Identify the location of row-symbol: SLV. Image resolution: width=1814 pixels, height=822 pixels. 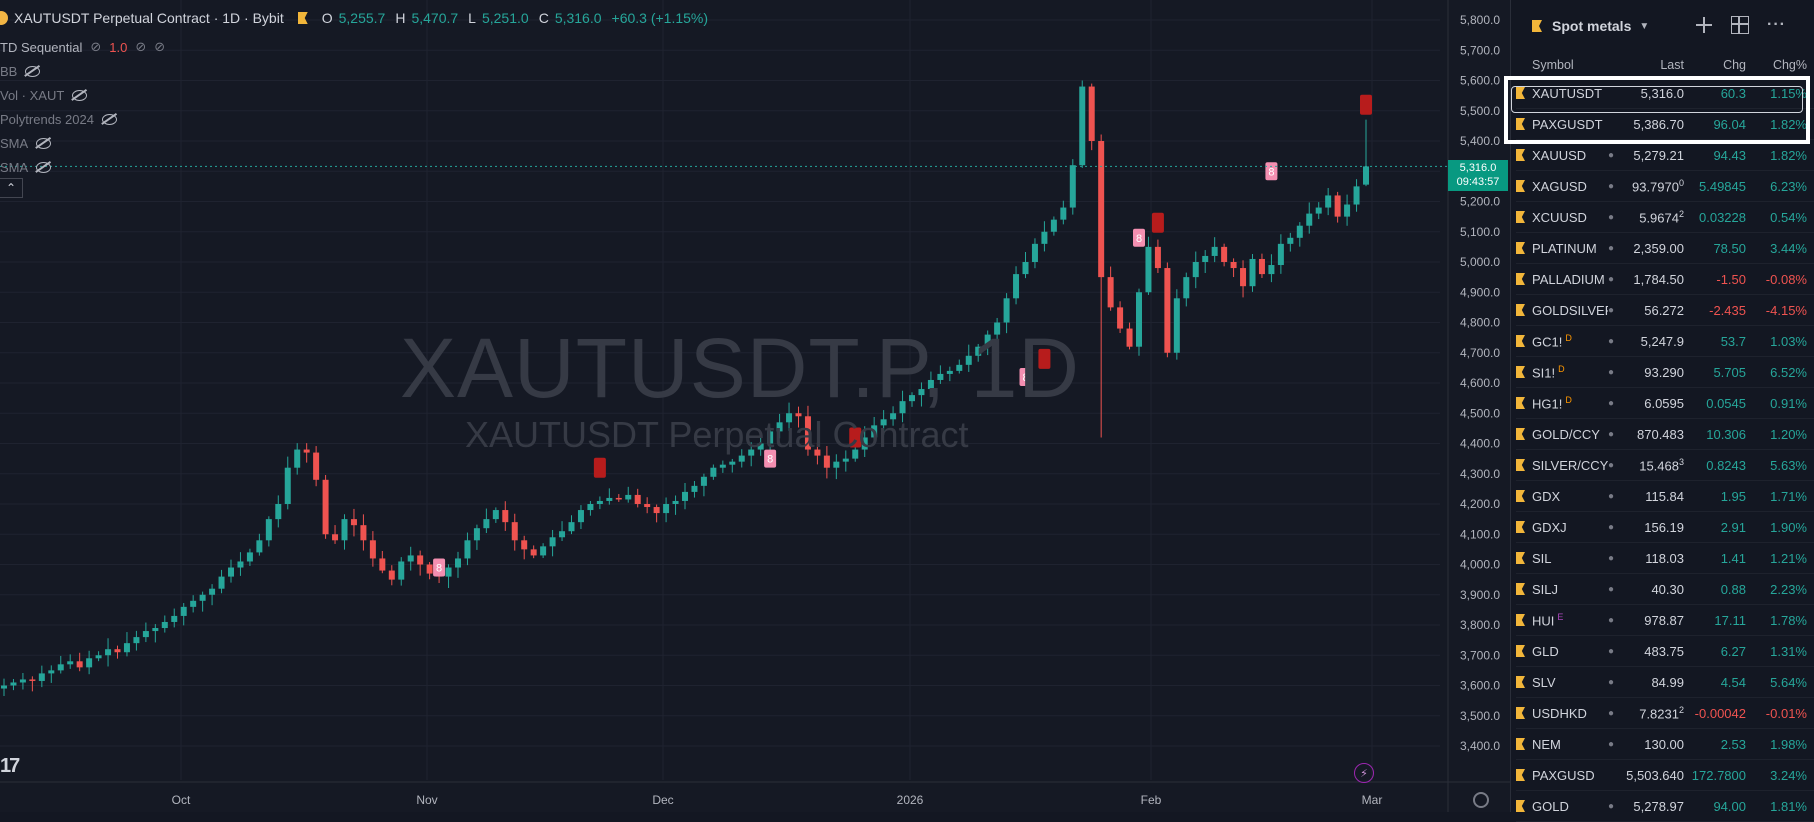
(1544, 682).